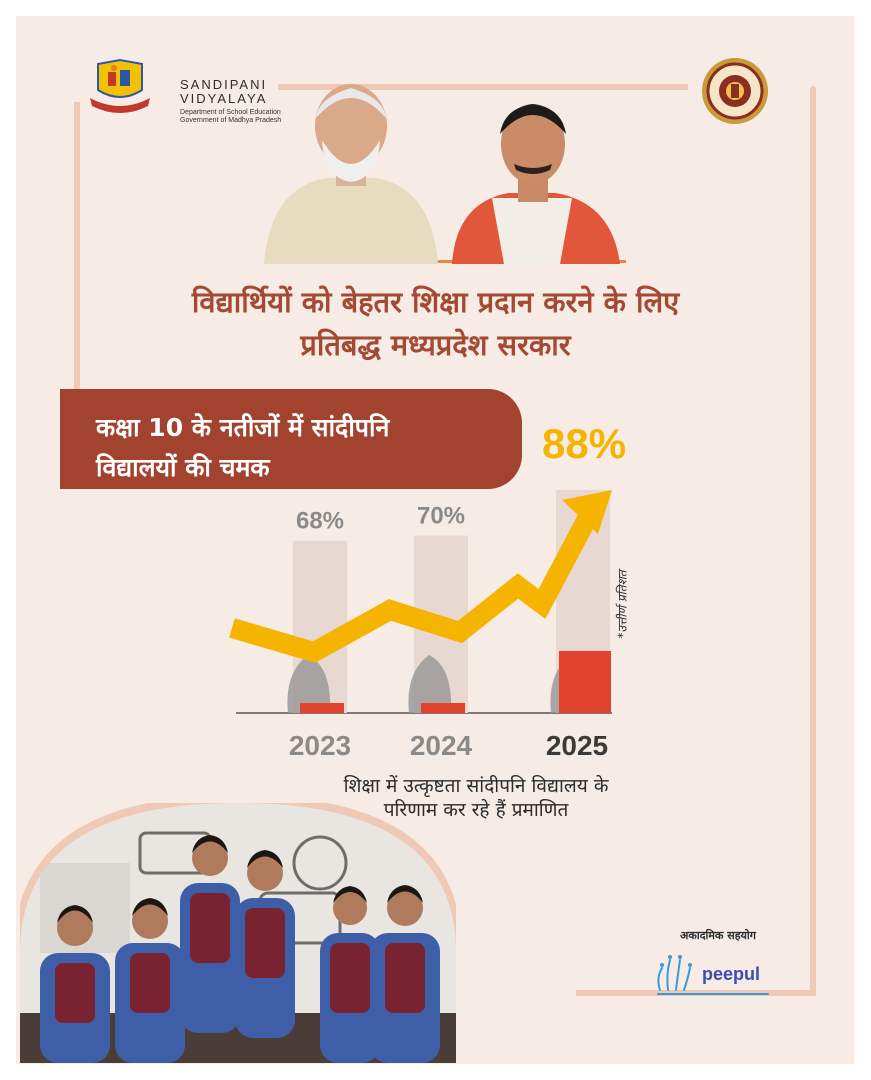 The height and width of the screenshot is (1080, 871). I want to click on school-name: SANDIPANI VIDYALAYA, so click(223, 92).